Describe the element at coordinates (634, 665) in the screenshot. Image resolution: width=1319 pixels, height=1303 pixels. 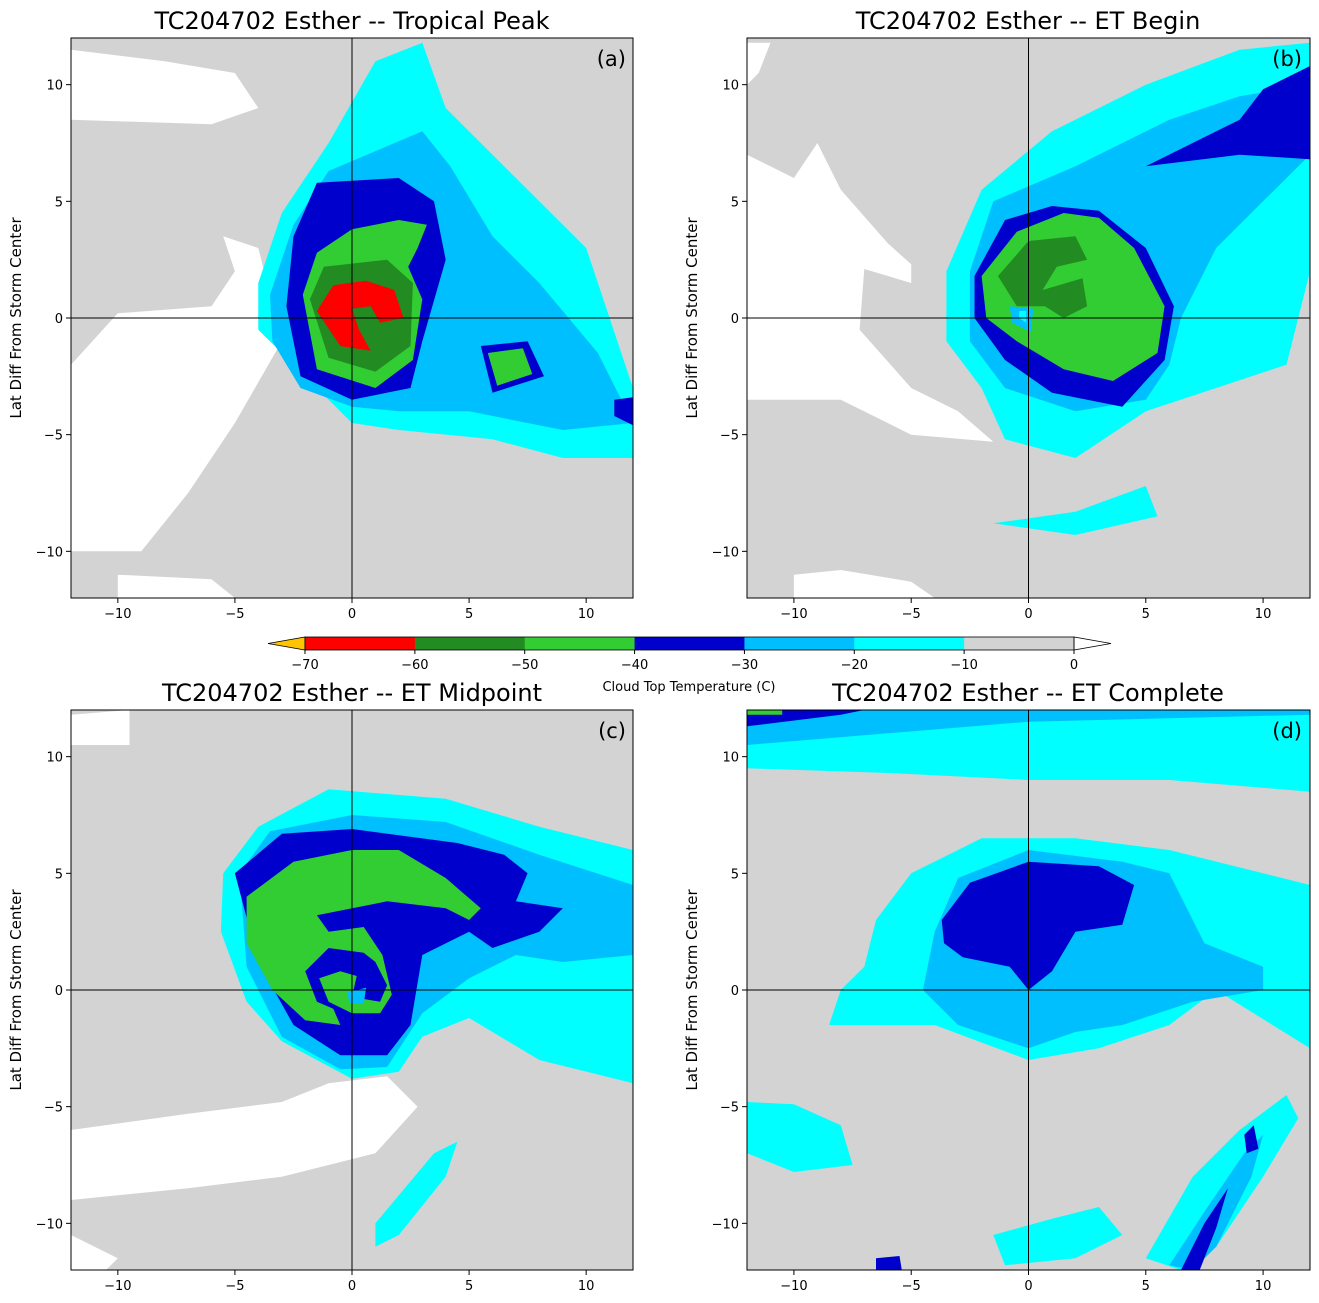
I see `colorbar-tick-label: −40` at that location.